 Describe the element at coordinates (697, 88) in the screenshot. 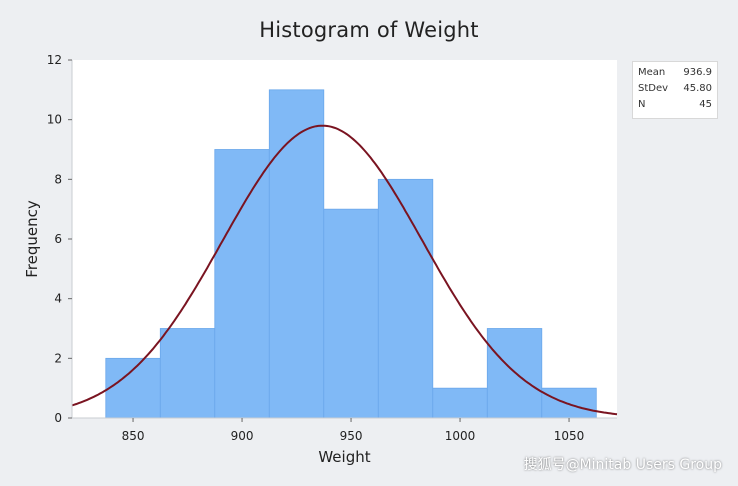

I see `stat-value-stdev: 45.80` at that location.